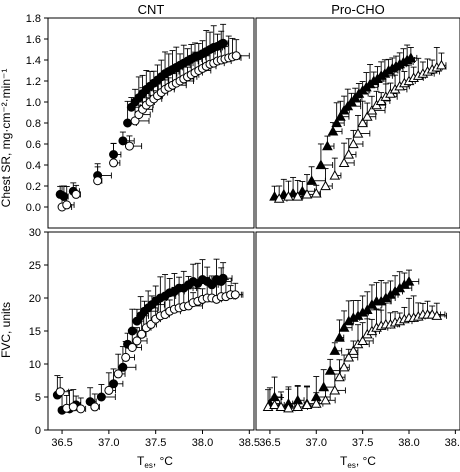  I want to click on x-axis-label-right: Tes, °C, so click(358, 462).